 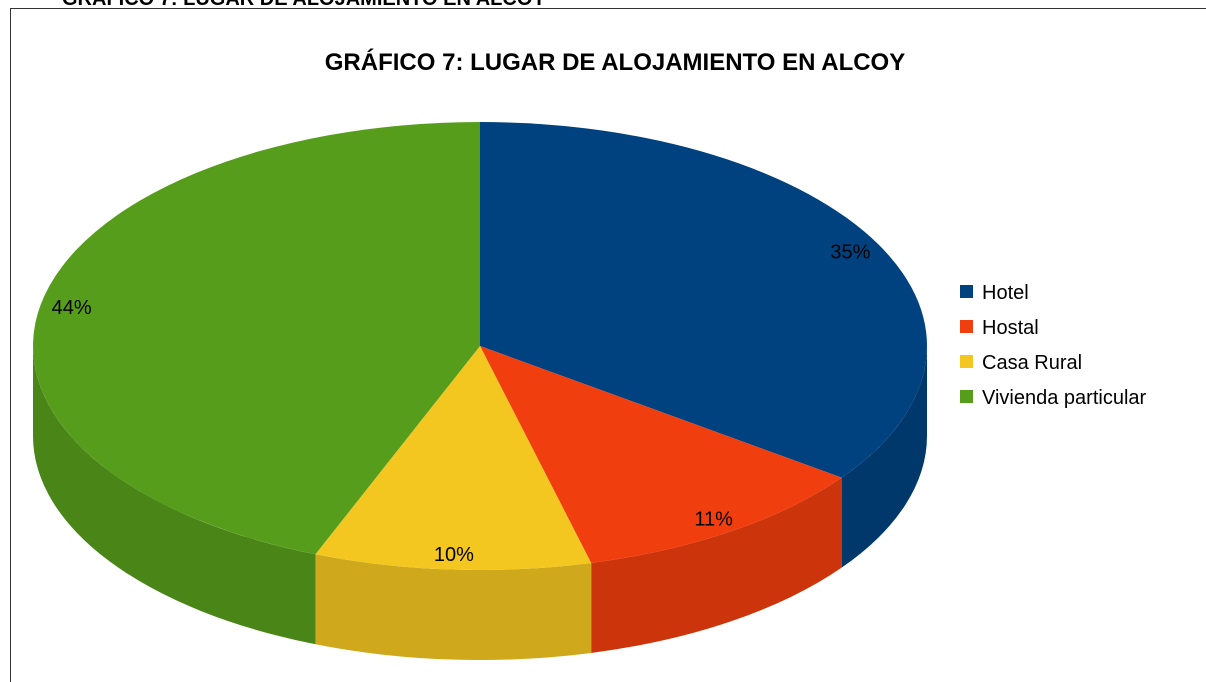 What do you see at coordinates (304, 5) in the screenshot?
I see `page-heading: GRÁFICO 7: LUGAR DE ALOJAMIENTO EN ALCOY` at bounding box center [304, 5].